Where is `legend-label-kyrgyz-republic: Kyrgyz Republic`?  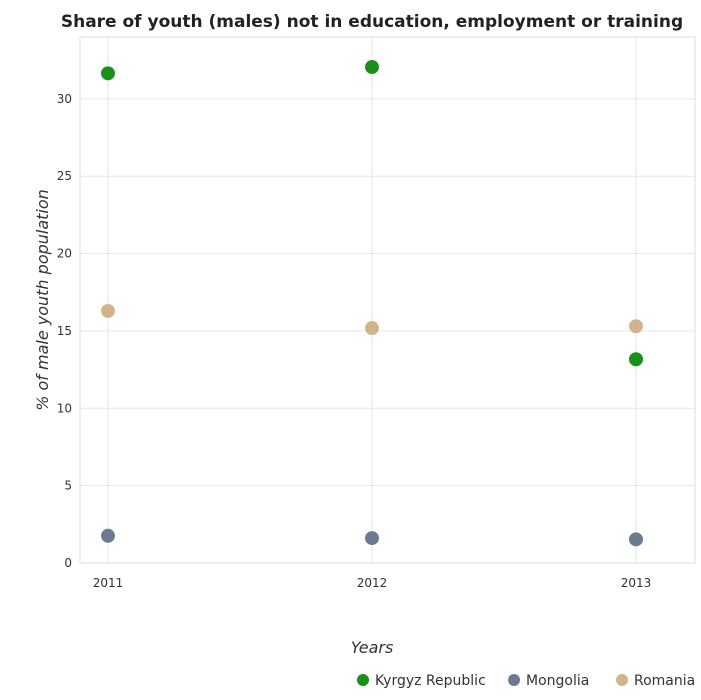
legend-label-kyrgyz-republic: Kyrgyz Republic is located at coordinates (430, 681).